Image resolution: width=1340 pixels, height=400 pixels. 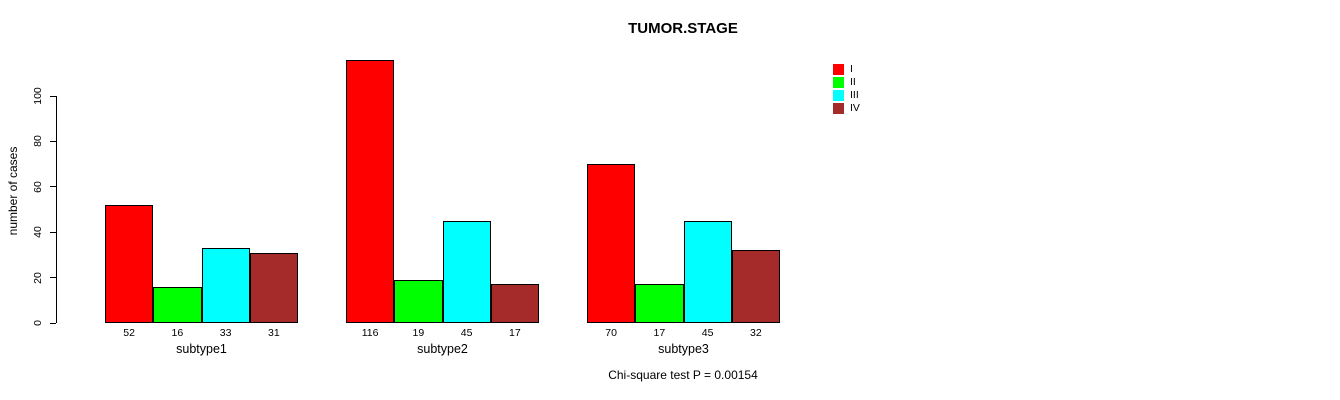 I want to click on legend-label: II, so click(x=853, y=81).